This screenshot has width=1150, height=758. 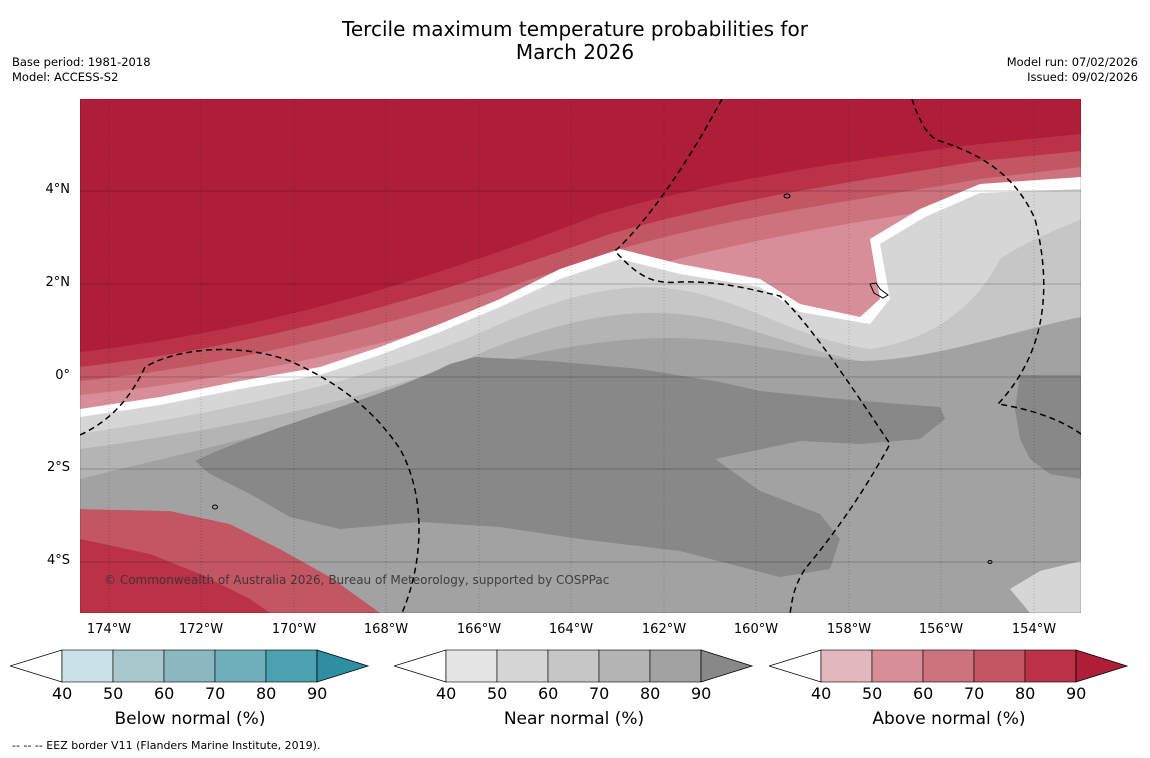 What do you see at coordinates (113, 693) in the screenshot?
I see `tick-below-50: 50` at bounding box center [113, 693].